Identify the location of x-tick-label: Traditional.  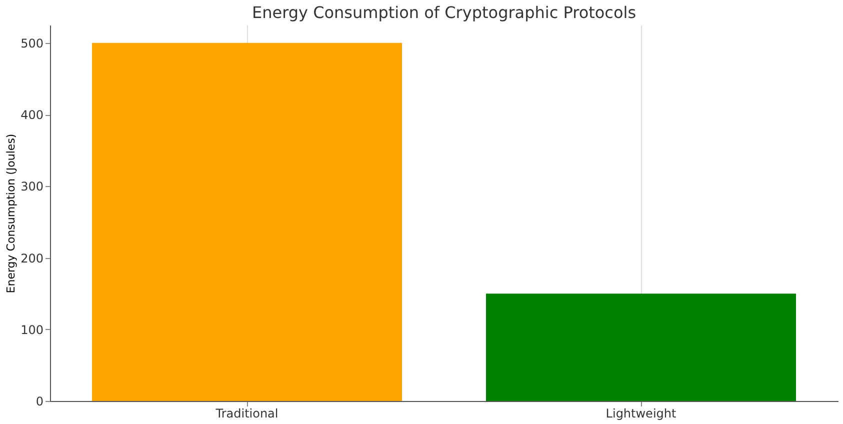
(246, 413).